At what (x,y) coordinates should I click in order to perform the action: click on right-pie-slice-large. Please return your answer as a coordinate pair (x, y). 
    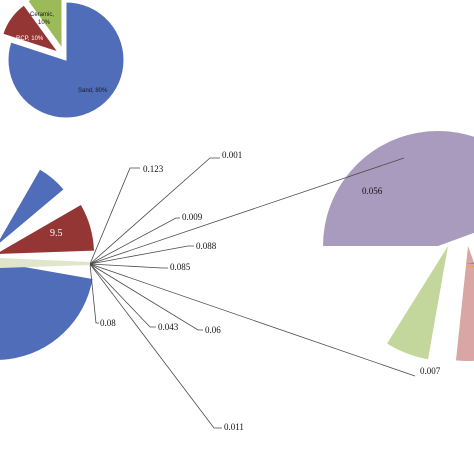
    Looking at the image, I should click on (398, 188).